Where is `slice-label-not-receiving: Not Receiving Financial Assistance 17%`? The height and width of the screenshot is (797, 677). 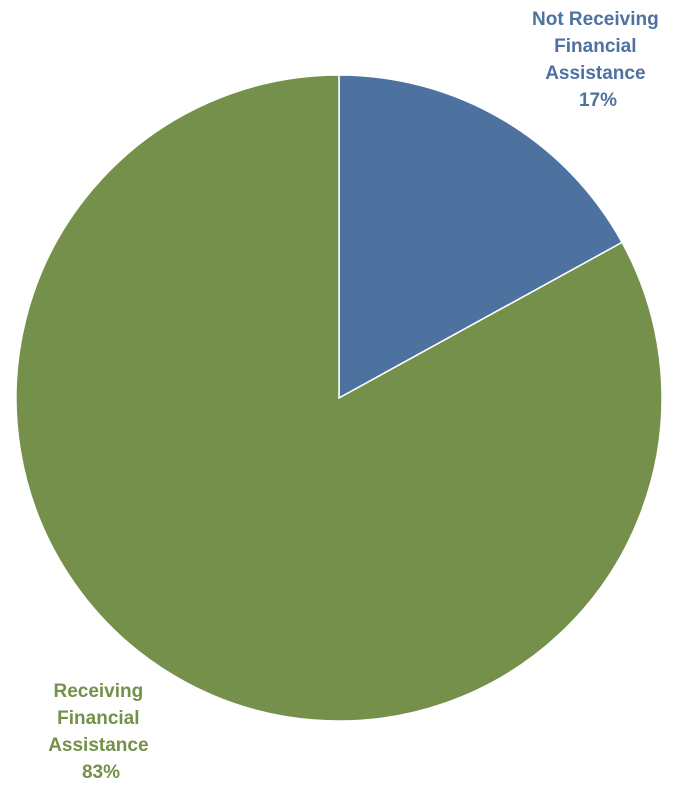 slice-label-not-receiving: Not Receiving Financial Assistance 17% is located at coordinates (598, 60).